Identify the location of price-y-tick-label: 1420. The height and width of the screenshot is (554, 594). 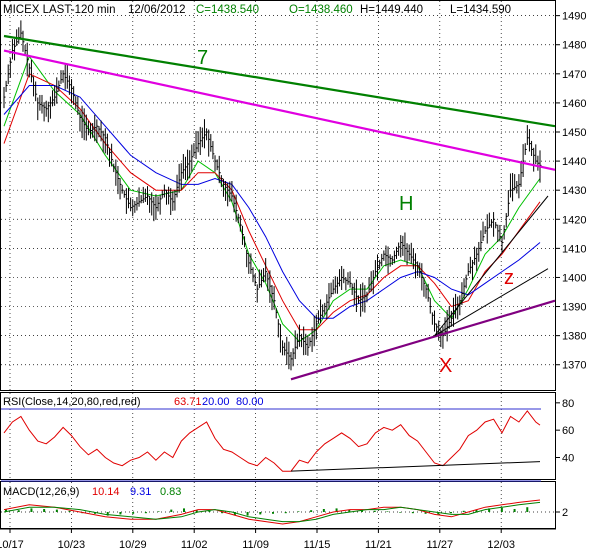
(574, 220).